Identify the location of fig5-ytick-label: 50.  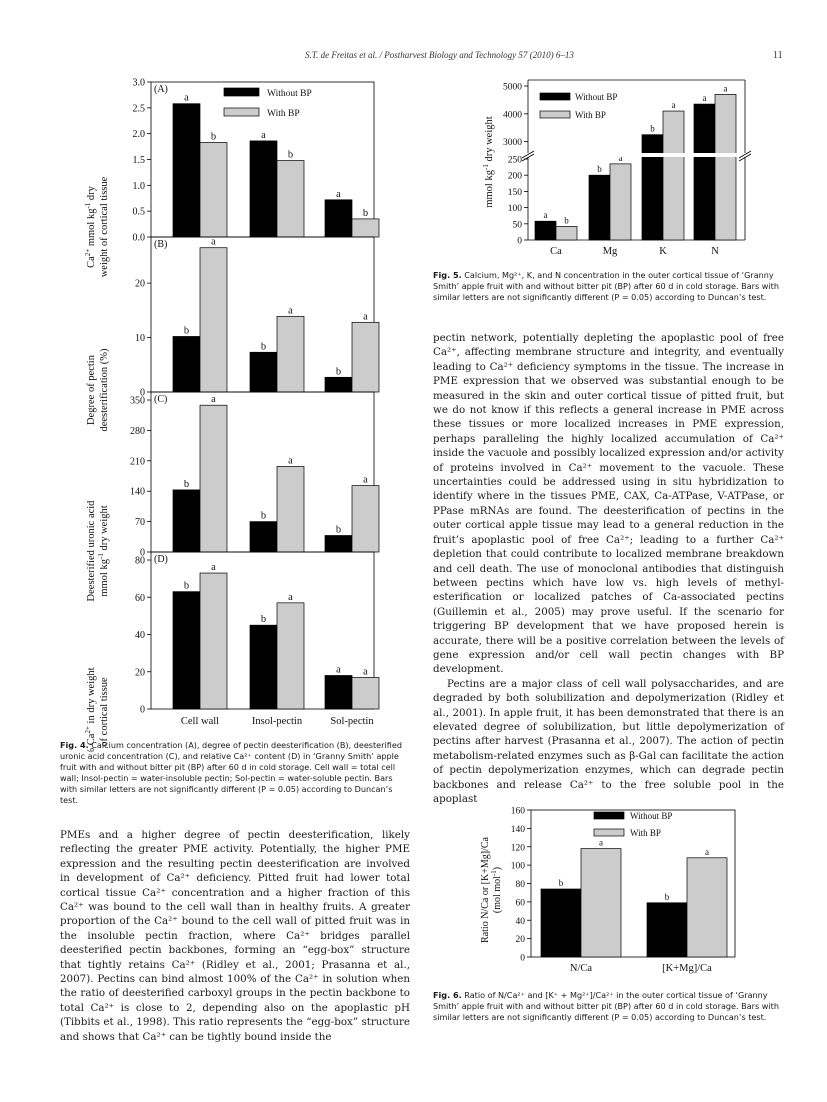
(518, 225).